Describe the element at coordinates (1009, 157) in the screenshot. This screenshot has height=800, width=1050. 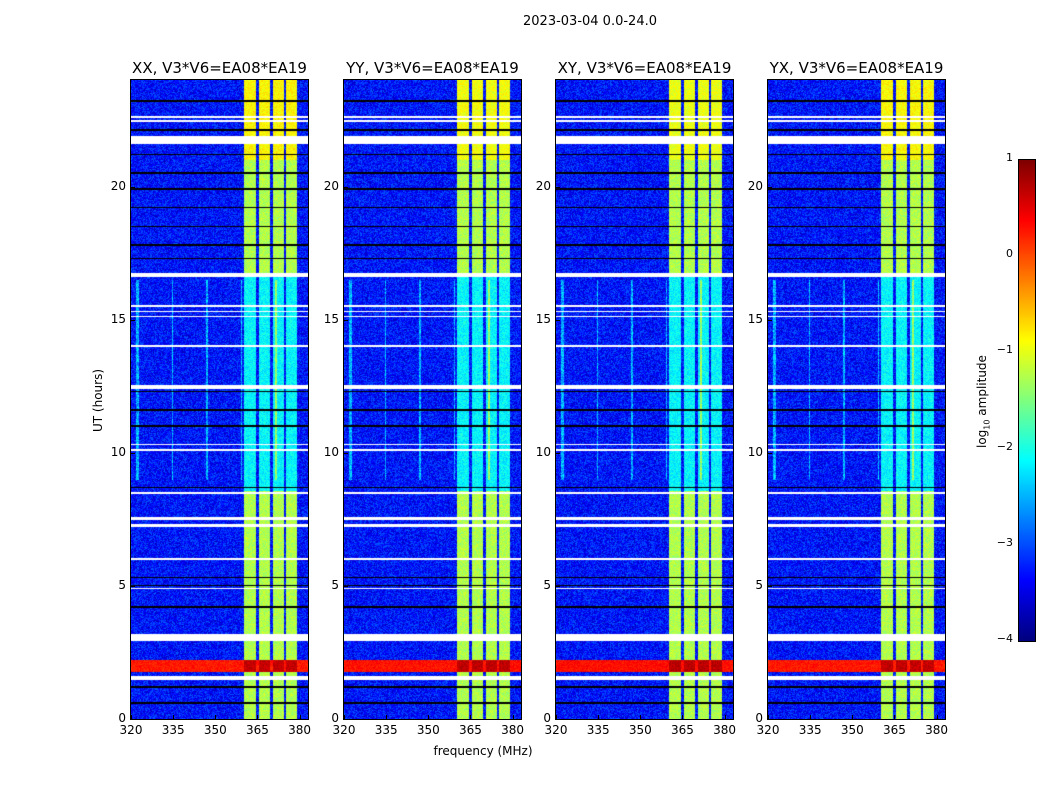
I see `colorbar-tick-label: 1` at that location.